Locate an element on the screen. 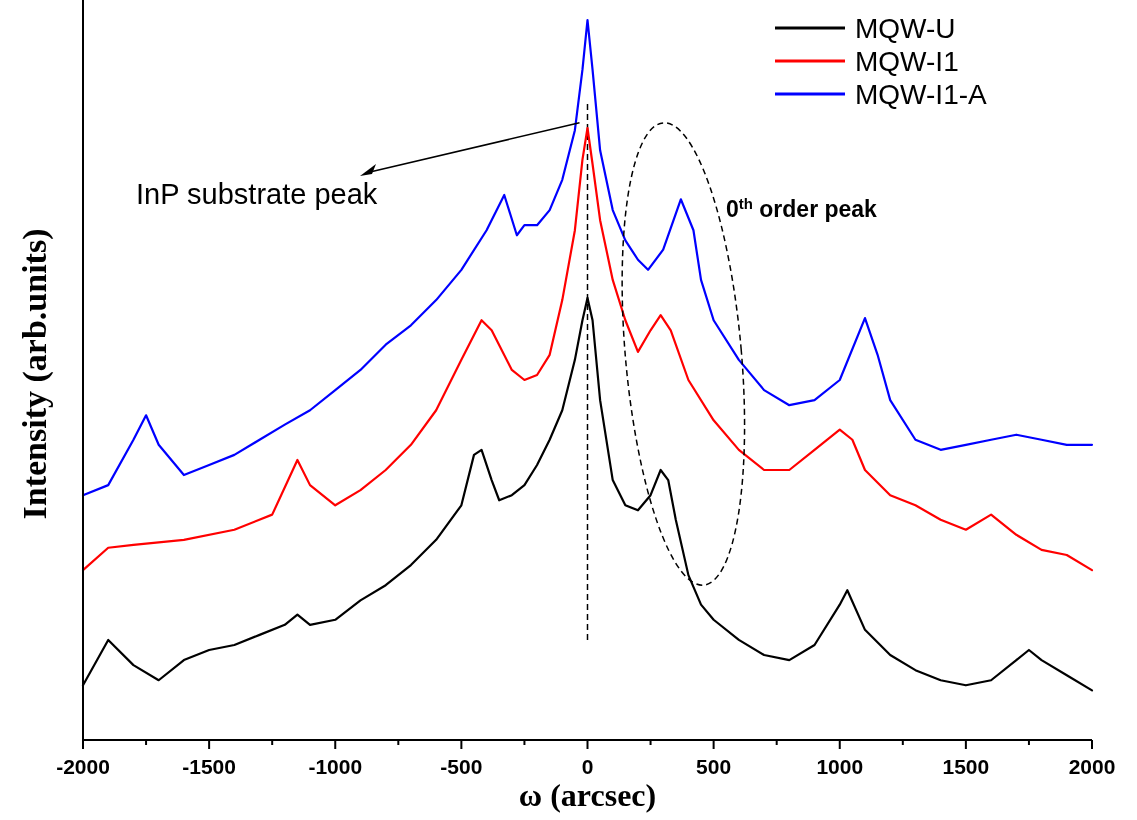  x-tick-label: -500 is located at coordinates (461, 766).